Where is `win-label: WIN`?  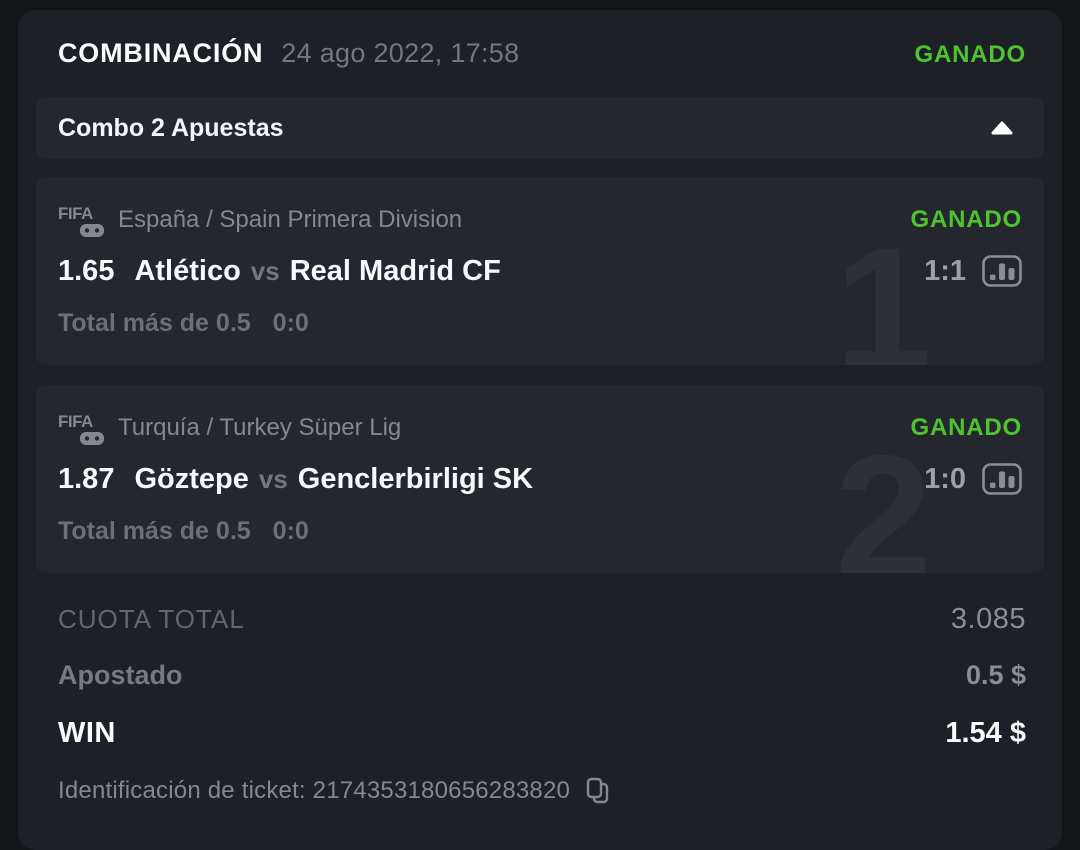 win-label: WIN is located at coordinates (87, 733).